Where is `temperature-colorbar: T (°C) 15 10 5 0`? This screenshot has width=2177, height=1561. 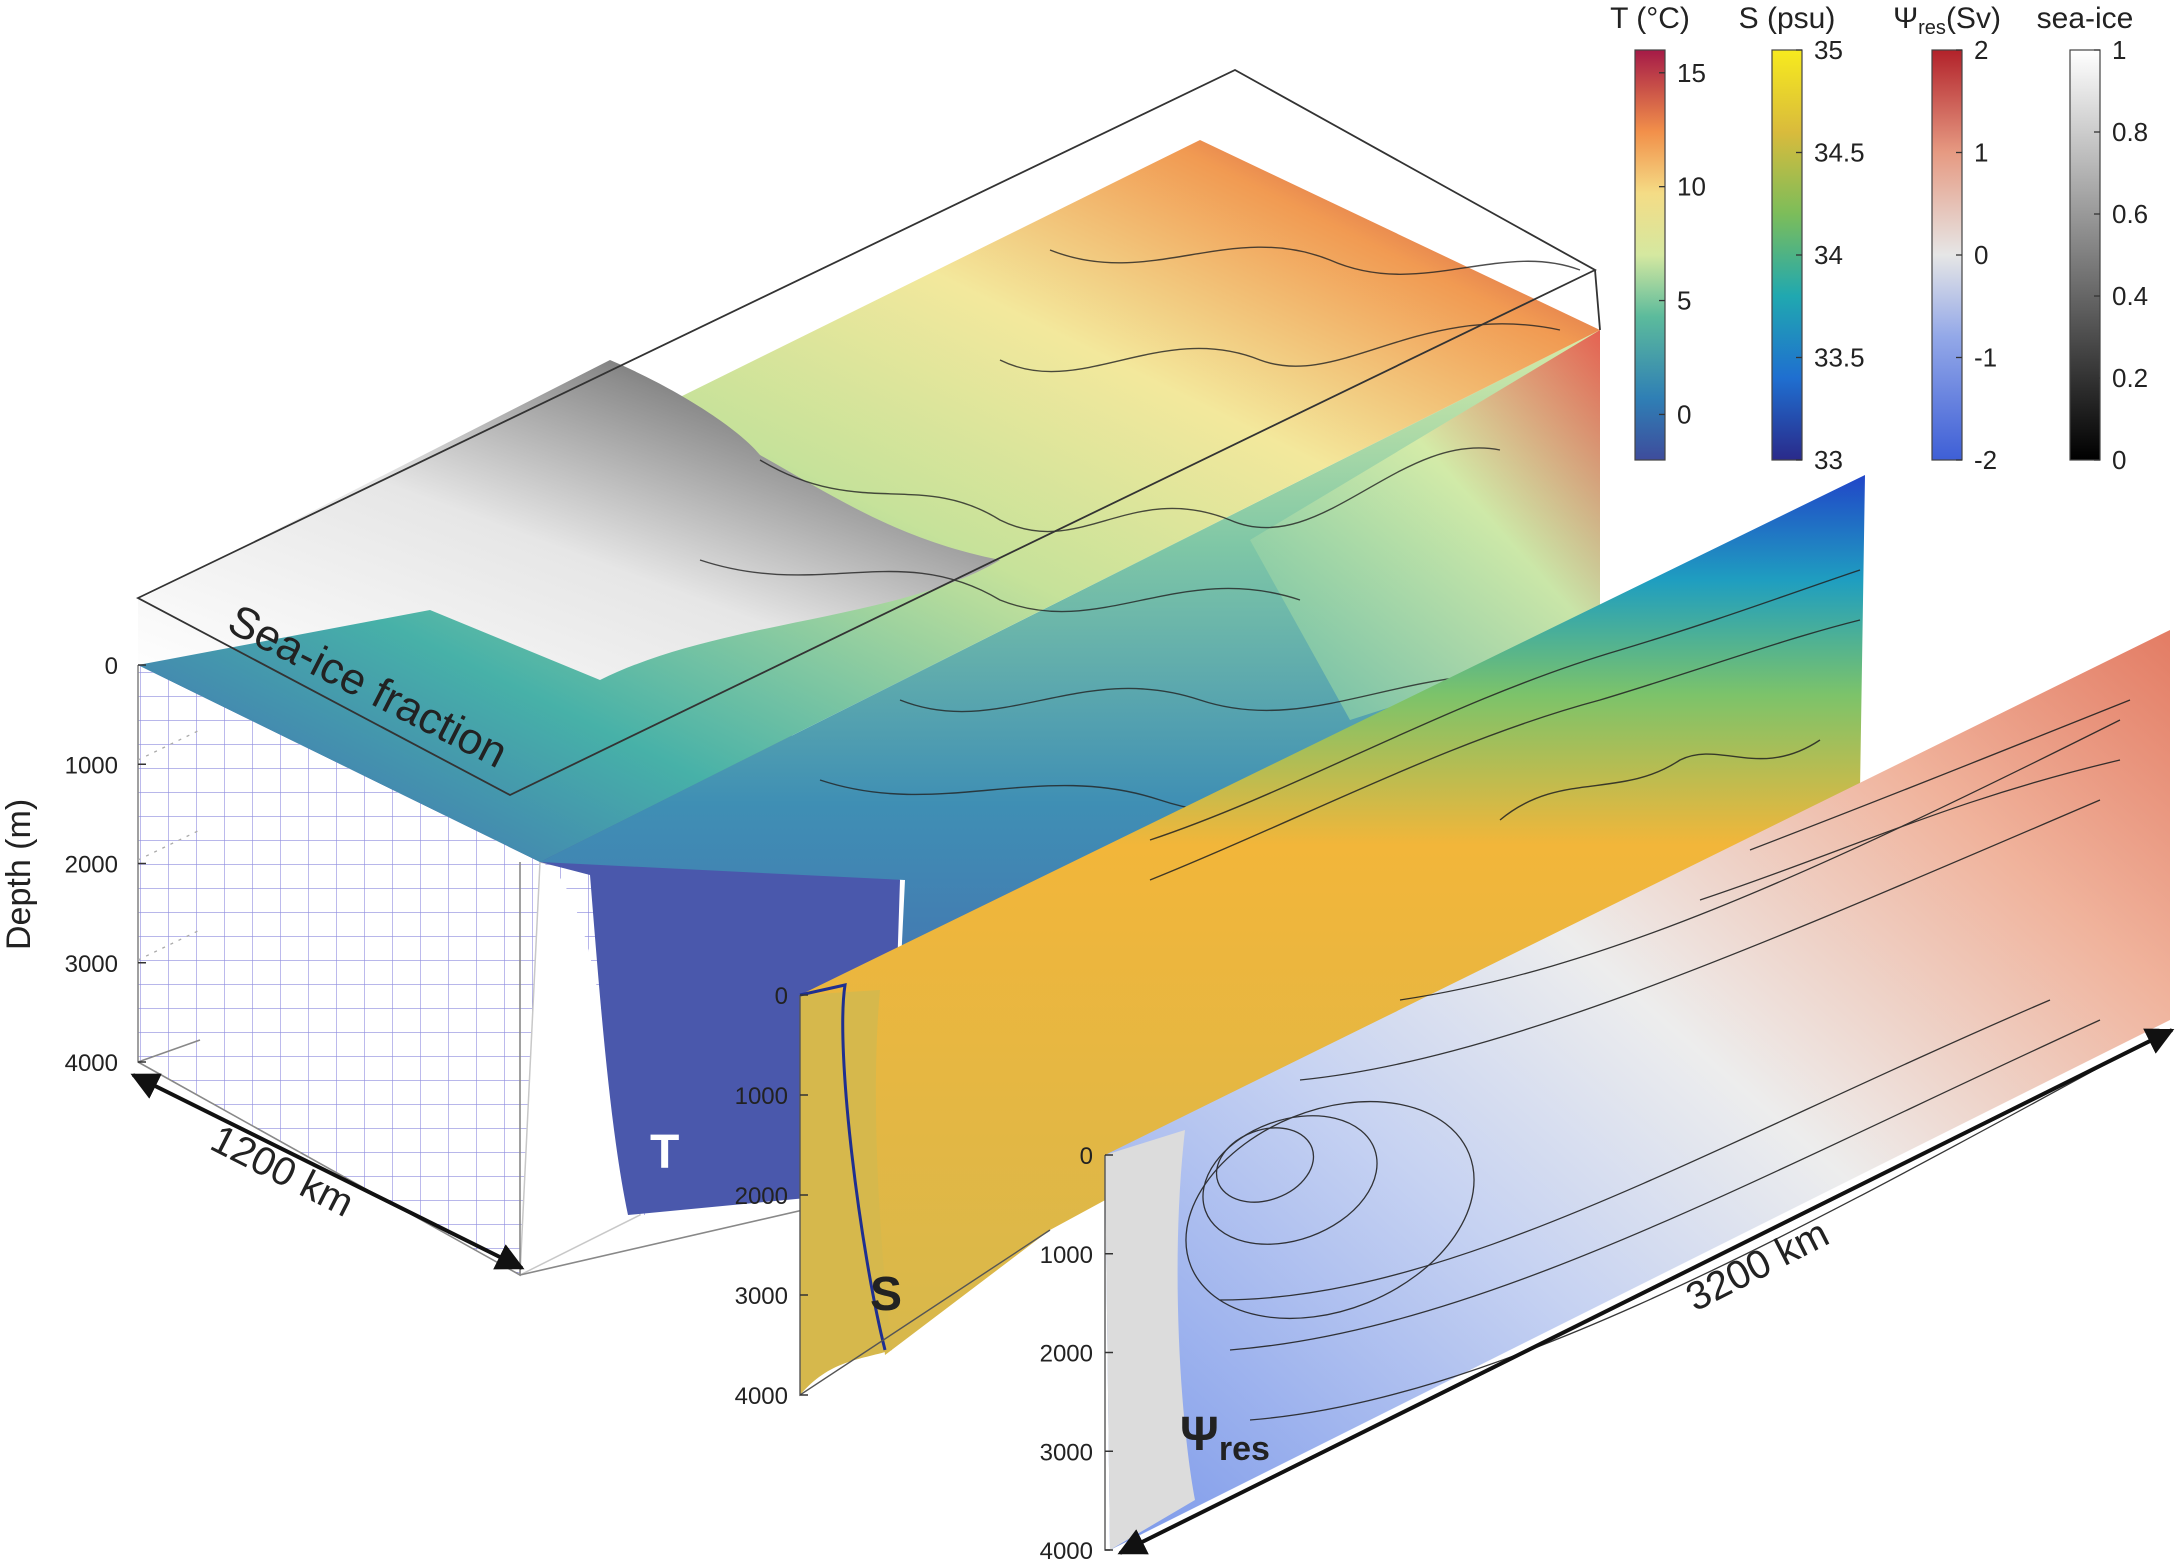
temperature-colorbar: T (°C) 15 10 5 0 is located at coordinates (1658, 231).